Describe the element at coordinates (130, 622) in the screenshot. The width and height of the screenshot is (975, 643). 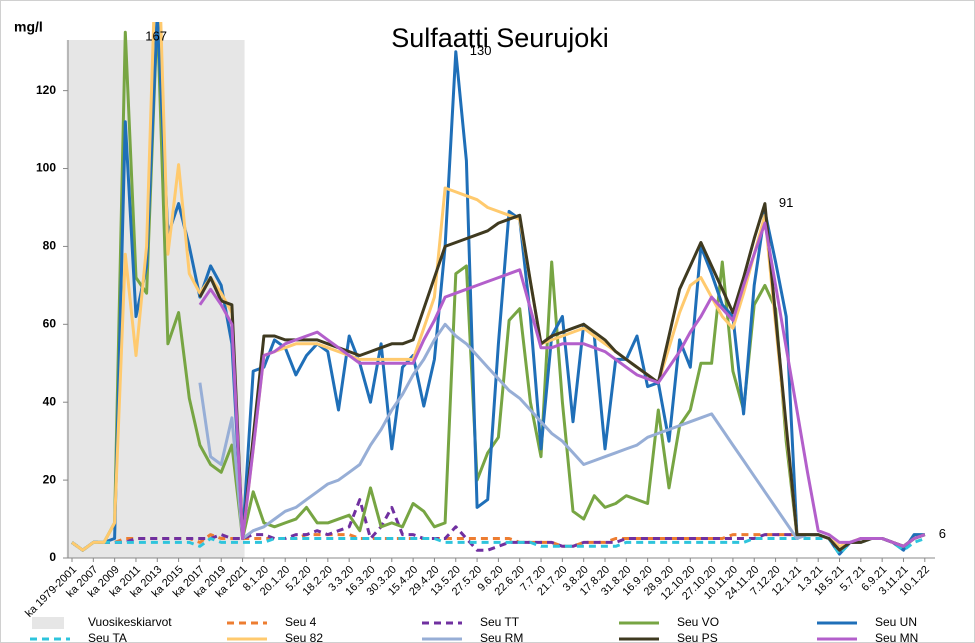
I see `legend-label: Vuosikeskiarvot` at that location.